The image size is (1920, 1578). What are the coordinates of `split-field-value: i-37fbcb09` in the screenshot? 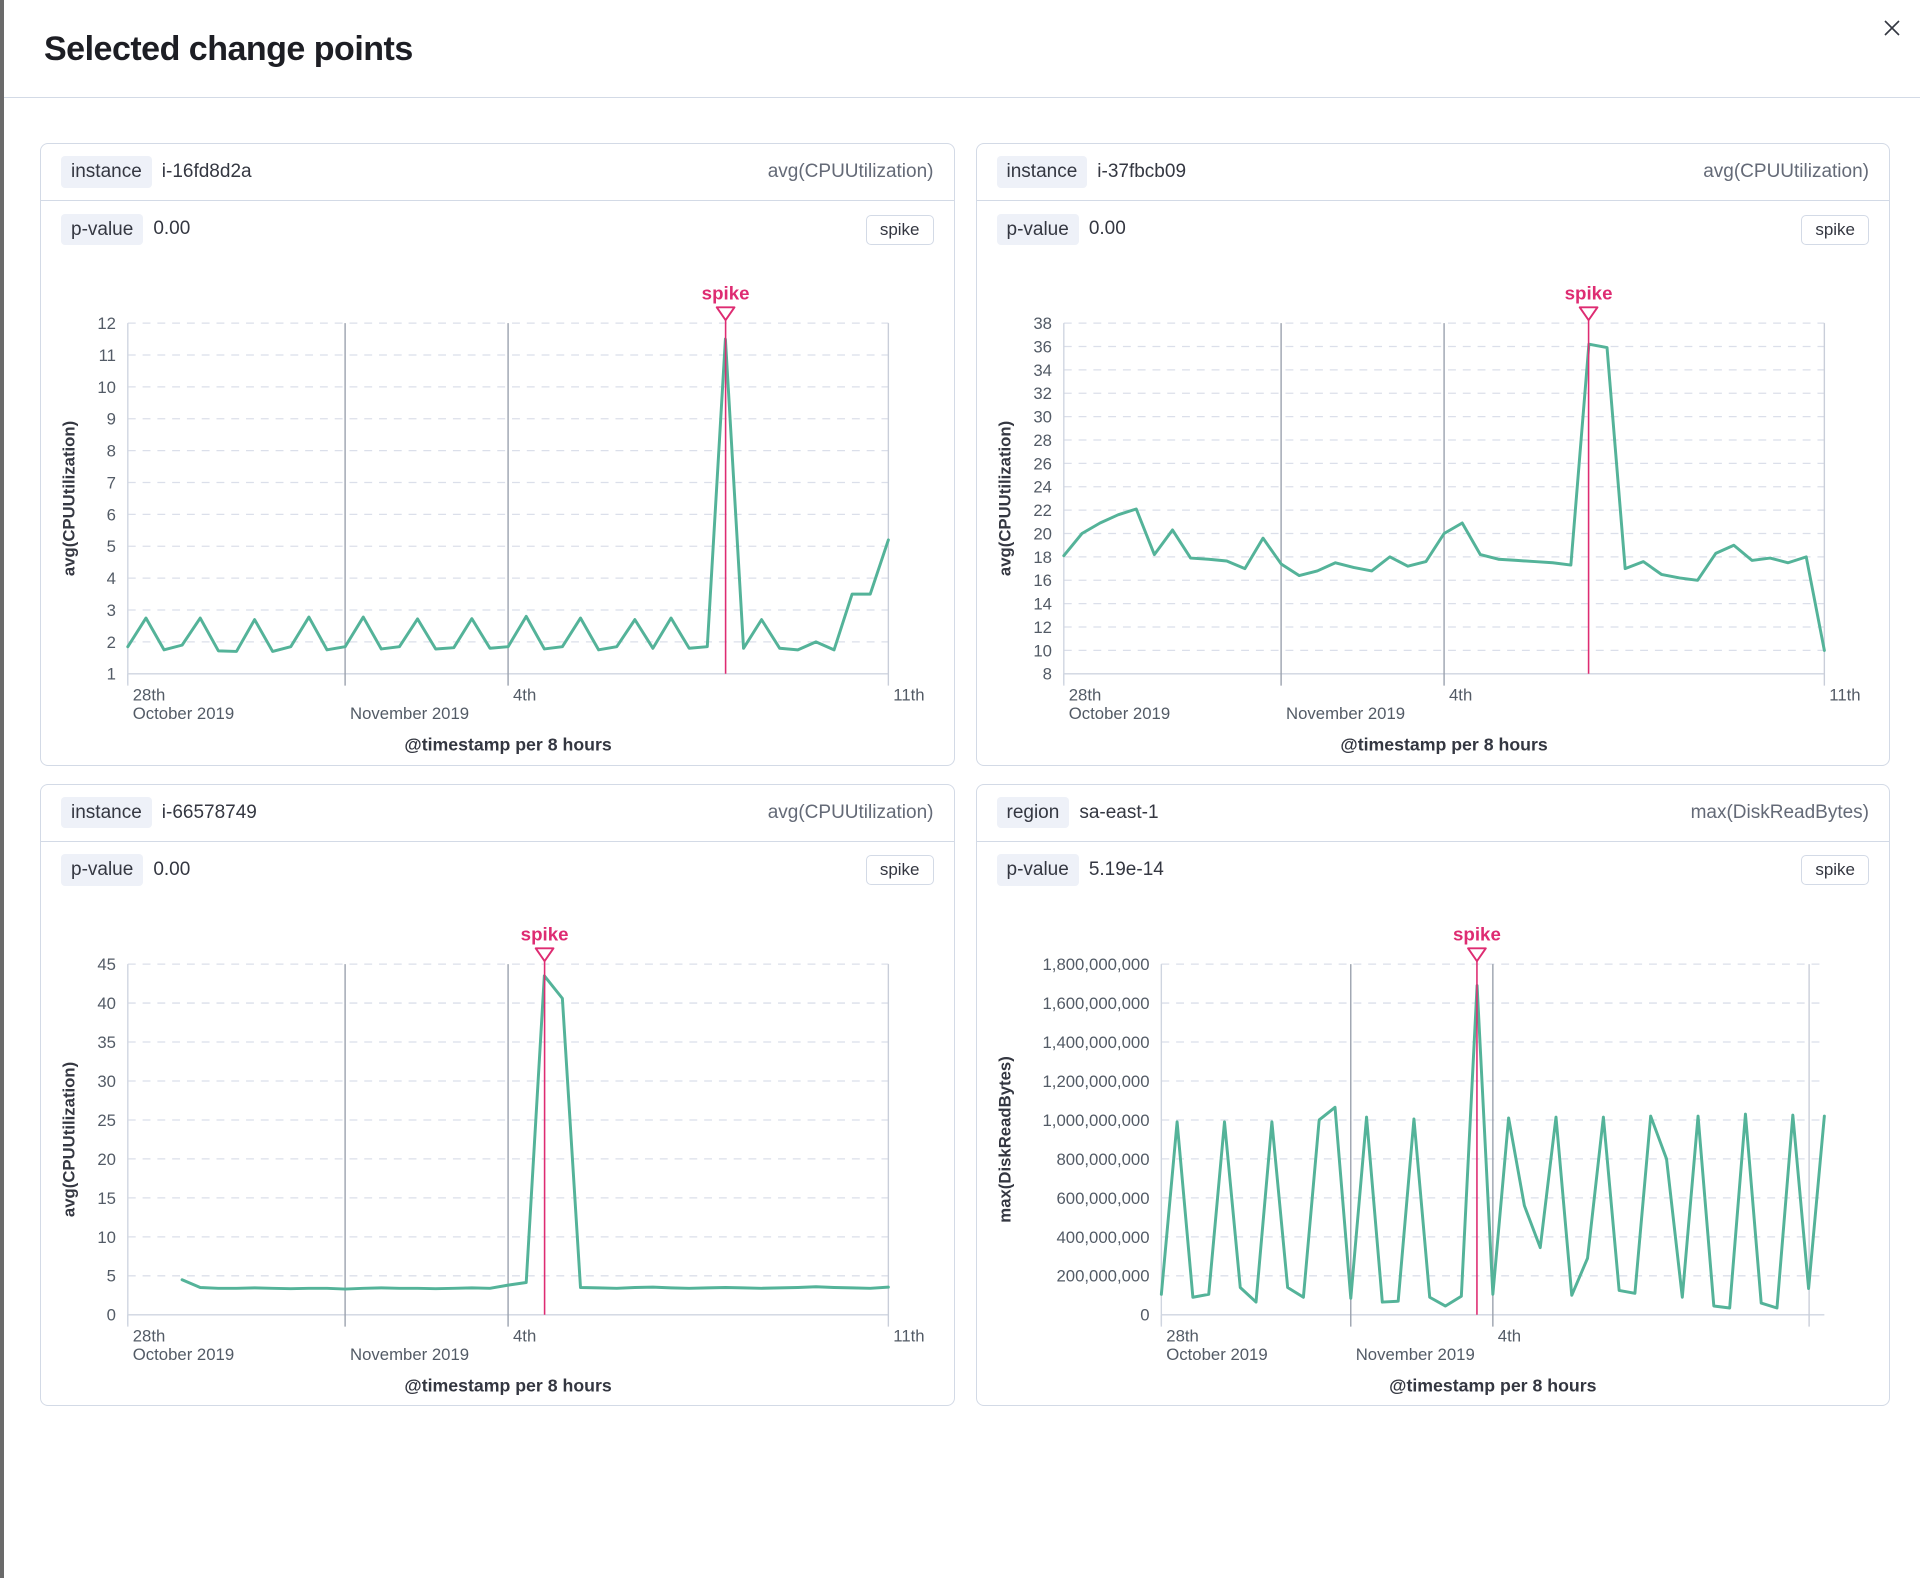 It's located at (1142, 171).